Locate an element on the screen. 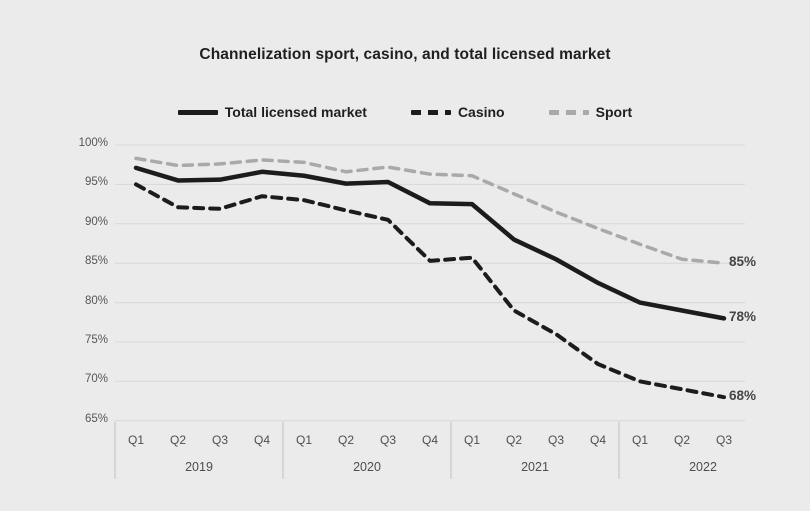  legend-item-casino: Casino is located at coordinates (457, 112).